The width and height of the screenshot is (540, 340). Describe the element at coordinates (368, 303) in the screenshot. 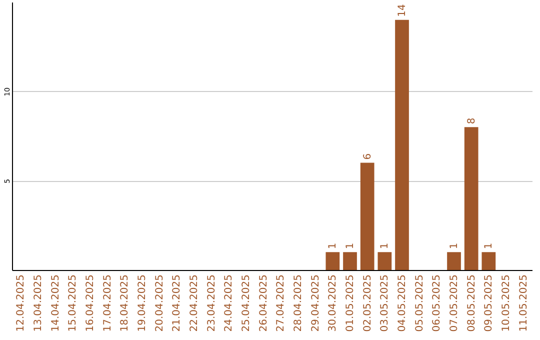

I see `x-tick-label: 02.05.2025` at that location.